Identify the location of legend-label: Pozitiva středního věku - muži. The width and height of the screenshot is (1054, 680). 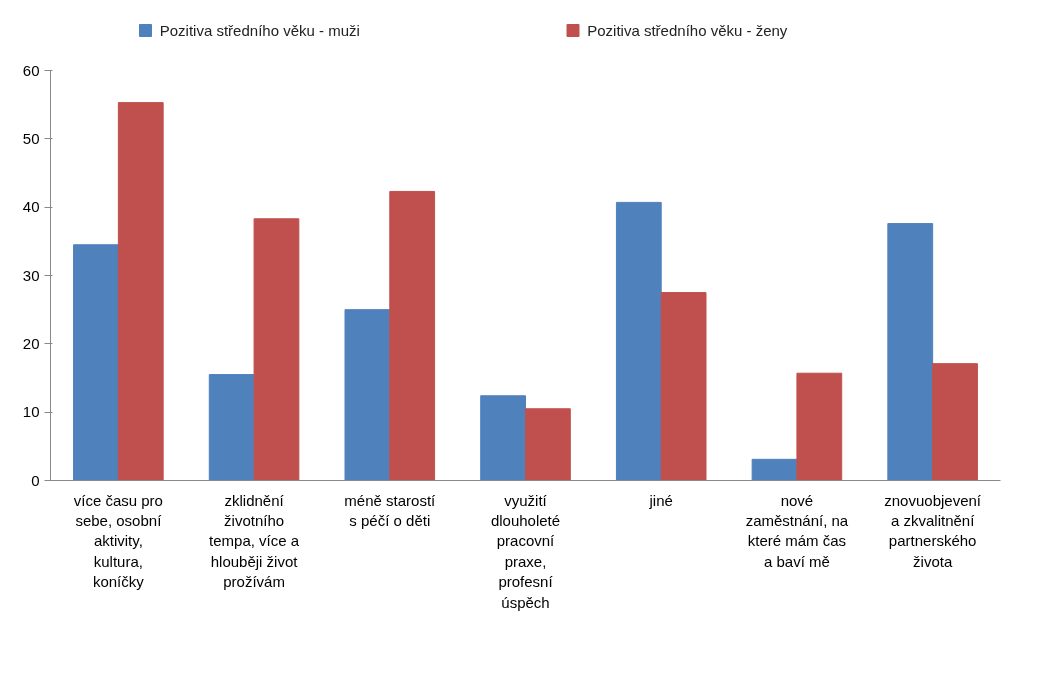
(259, 30).